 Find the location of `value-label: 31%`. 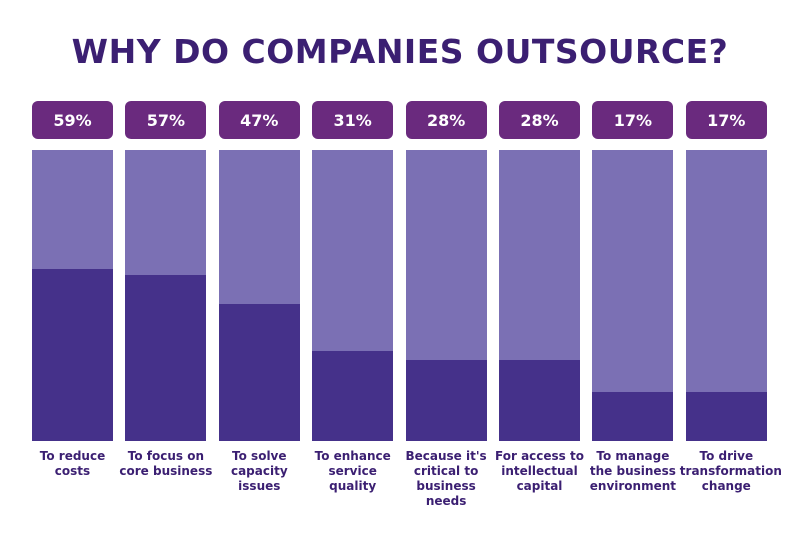

value-label: 31% is located at coordinates (353, 120).